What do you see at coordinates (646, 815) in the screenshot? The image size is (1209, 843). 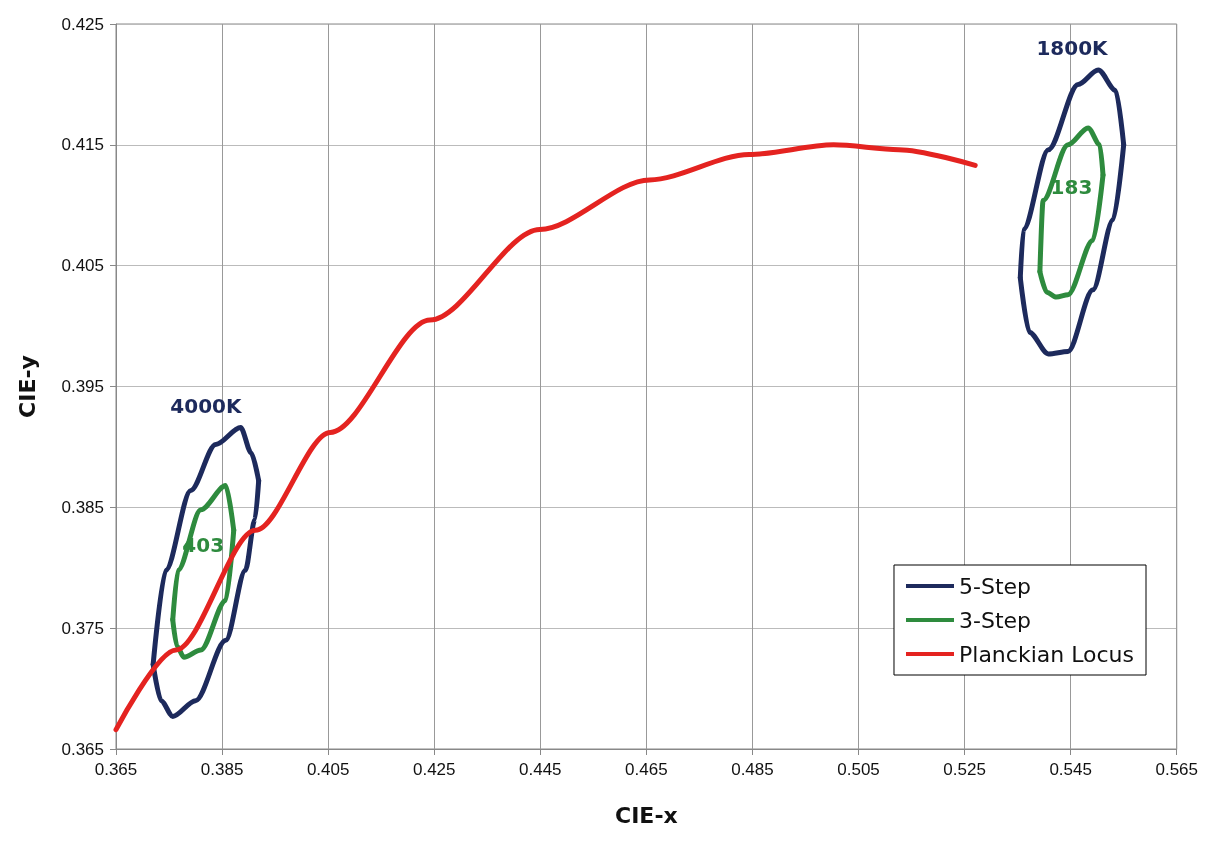 I see `x-axis-title: CIE-x` at bounding box center [646, 815].